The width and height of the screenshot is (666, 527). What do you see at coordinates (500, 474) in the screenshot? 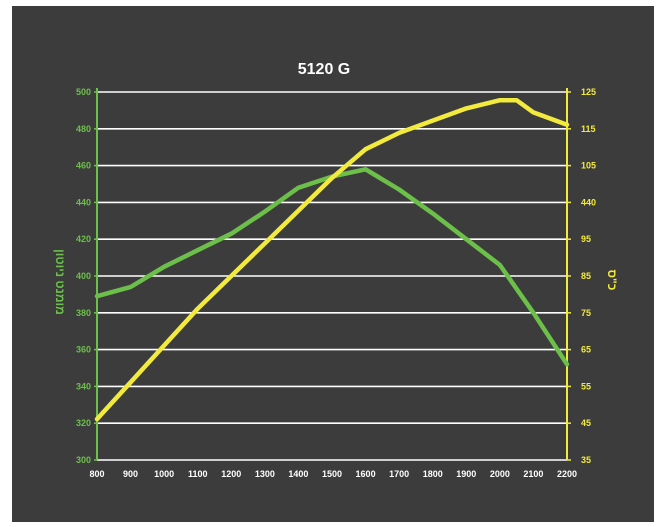
I see `x-tick-label: 2000` at bounding box center [500, 474].